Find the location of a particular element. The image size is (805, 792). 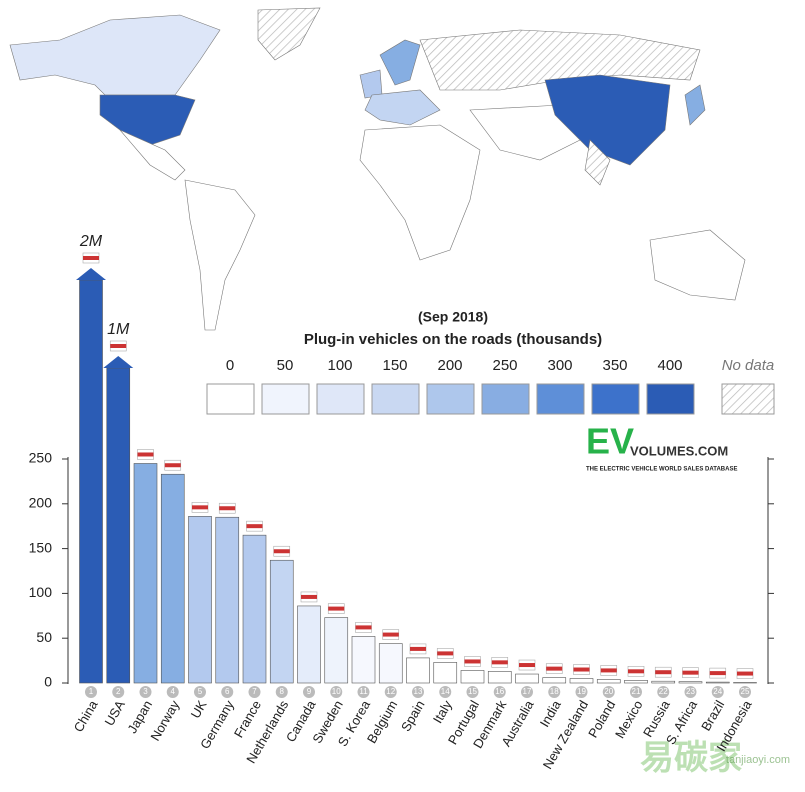

rank-label: 21 is located at coordinates (636, 691).